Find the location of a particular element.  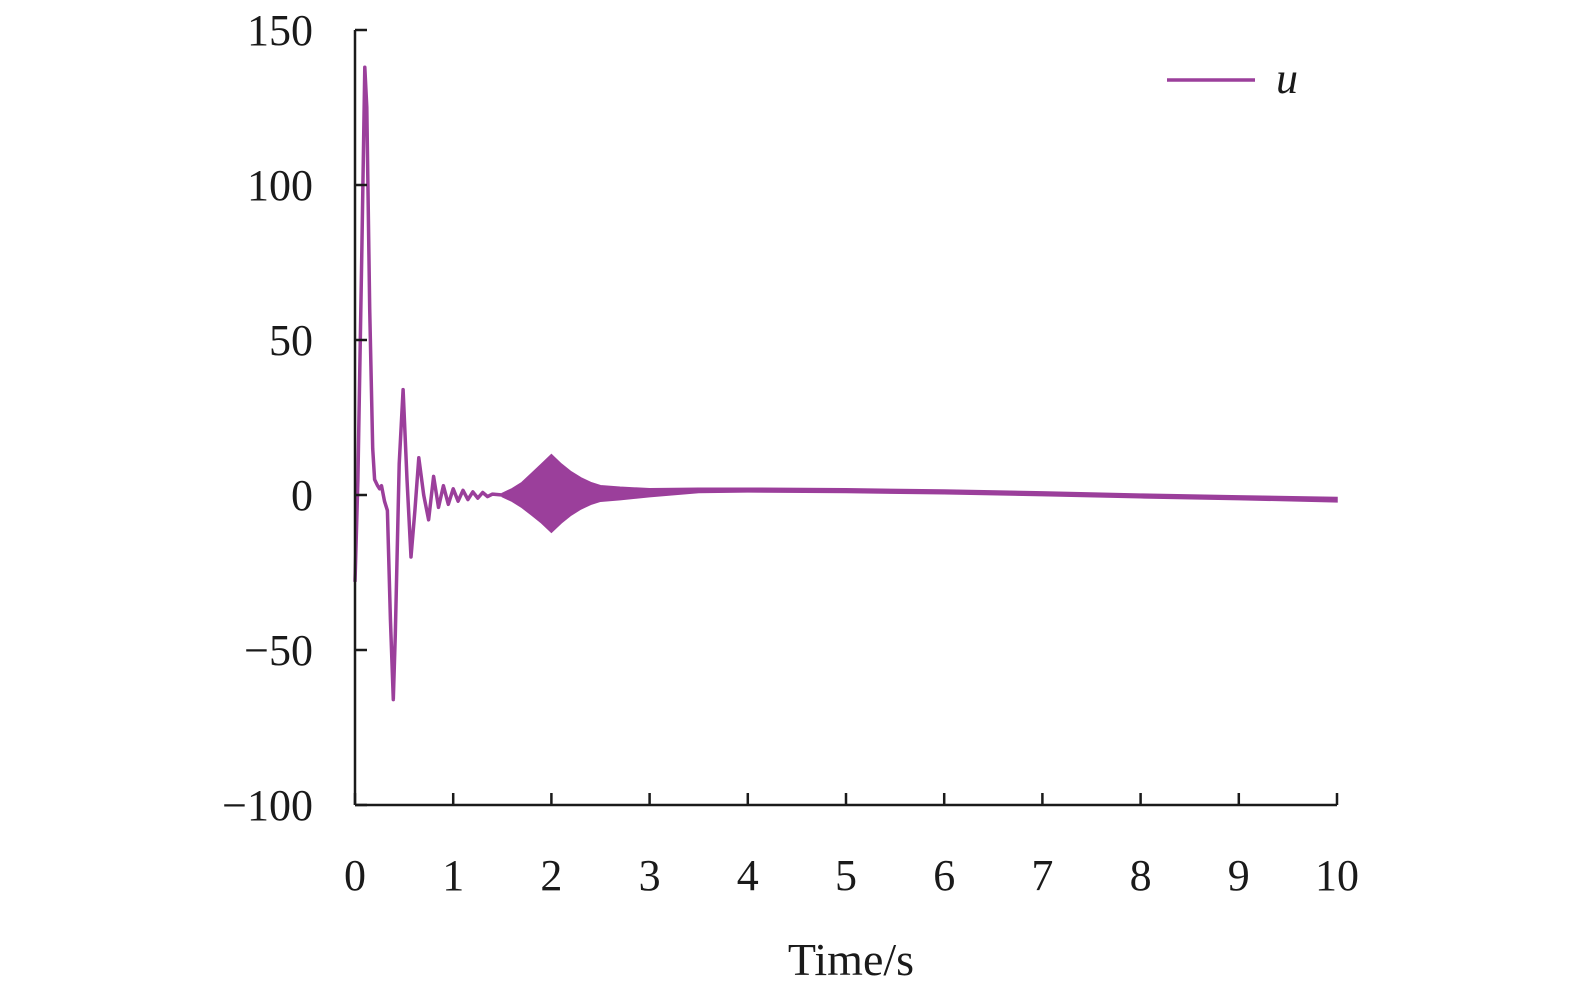

y-tick-label: 150 is located at coordinates (280, 30).